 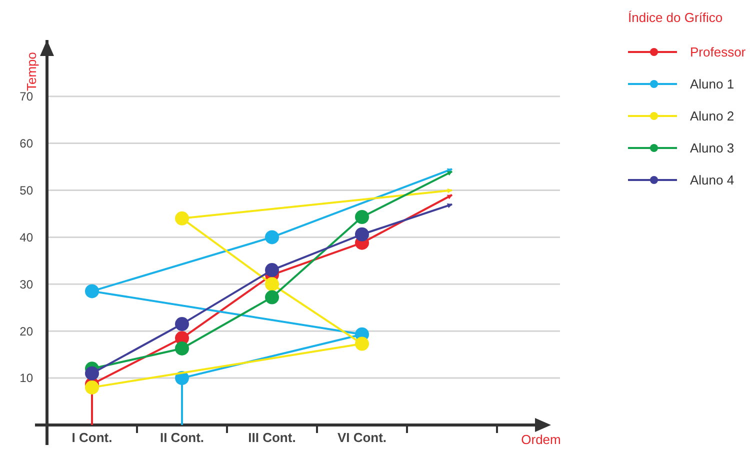 What do you see at coordinates (675, 17) in the screenshot?
I see `legend-title: Índice do Grífico` at bounding box center [675, 17].